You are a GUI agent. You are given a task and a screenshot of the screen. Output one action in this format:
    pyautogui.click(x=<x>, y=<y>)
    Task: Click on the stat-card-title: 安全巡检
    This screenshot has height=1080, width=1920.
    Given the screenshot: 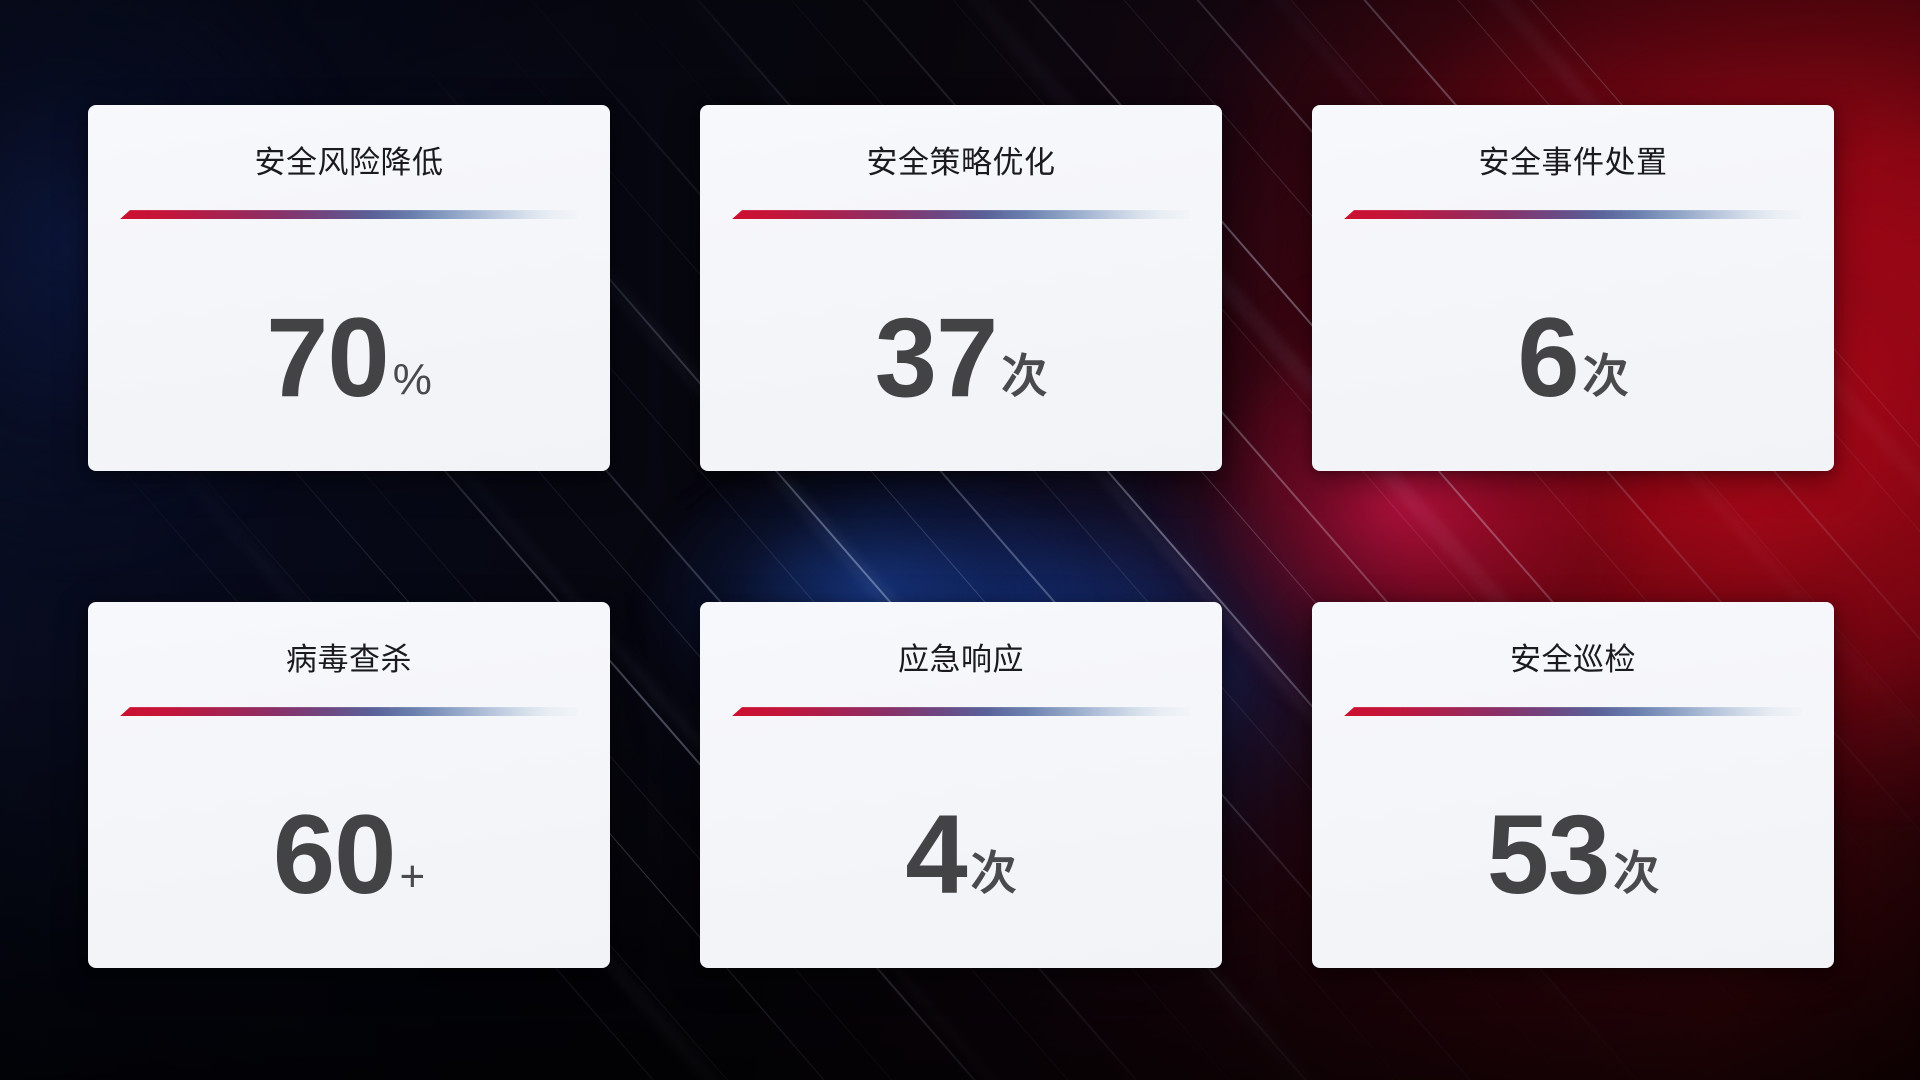 What is the action you would take?
    pyautogui.click(x=1573, y=659)
    